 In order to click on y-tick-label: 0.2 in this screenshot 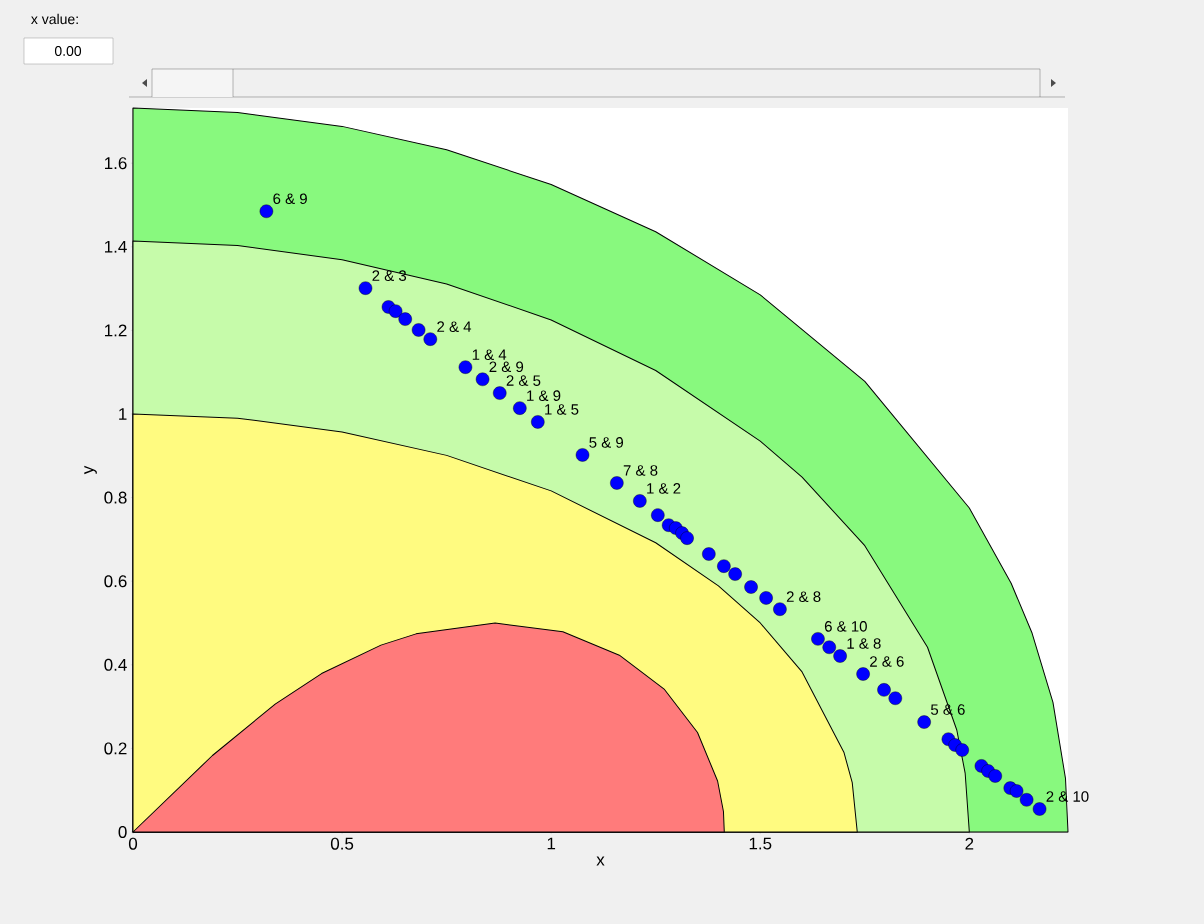, I will do `click(115, 748)`.